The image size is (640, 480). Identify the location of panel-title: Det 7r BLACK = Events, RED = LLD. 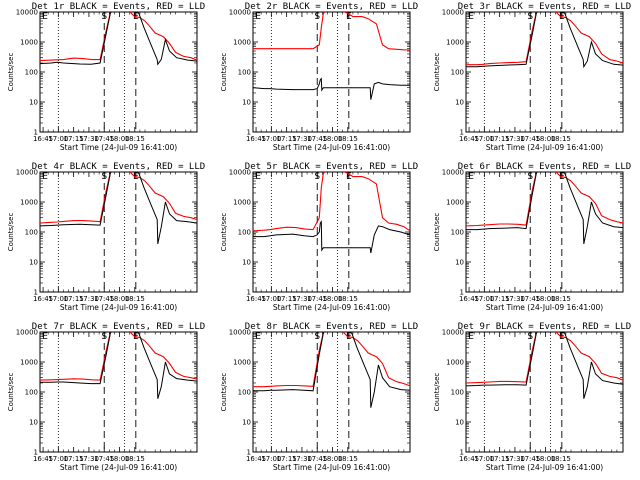
(118, 327).